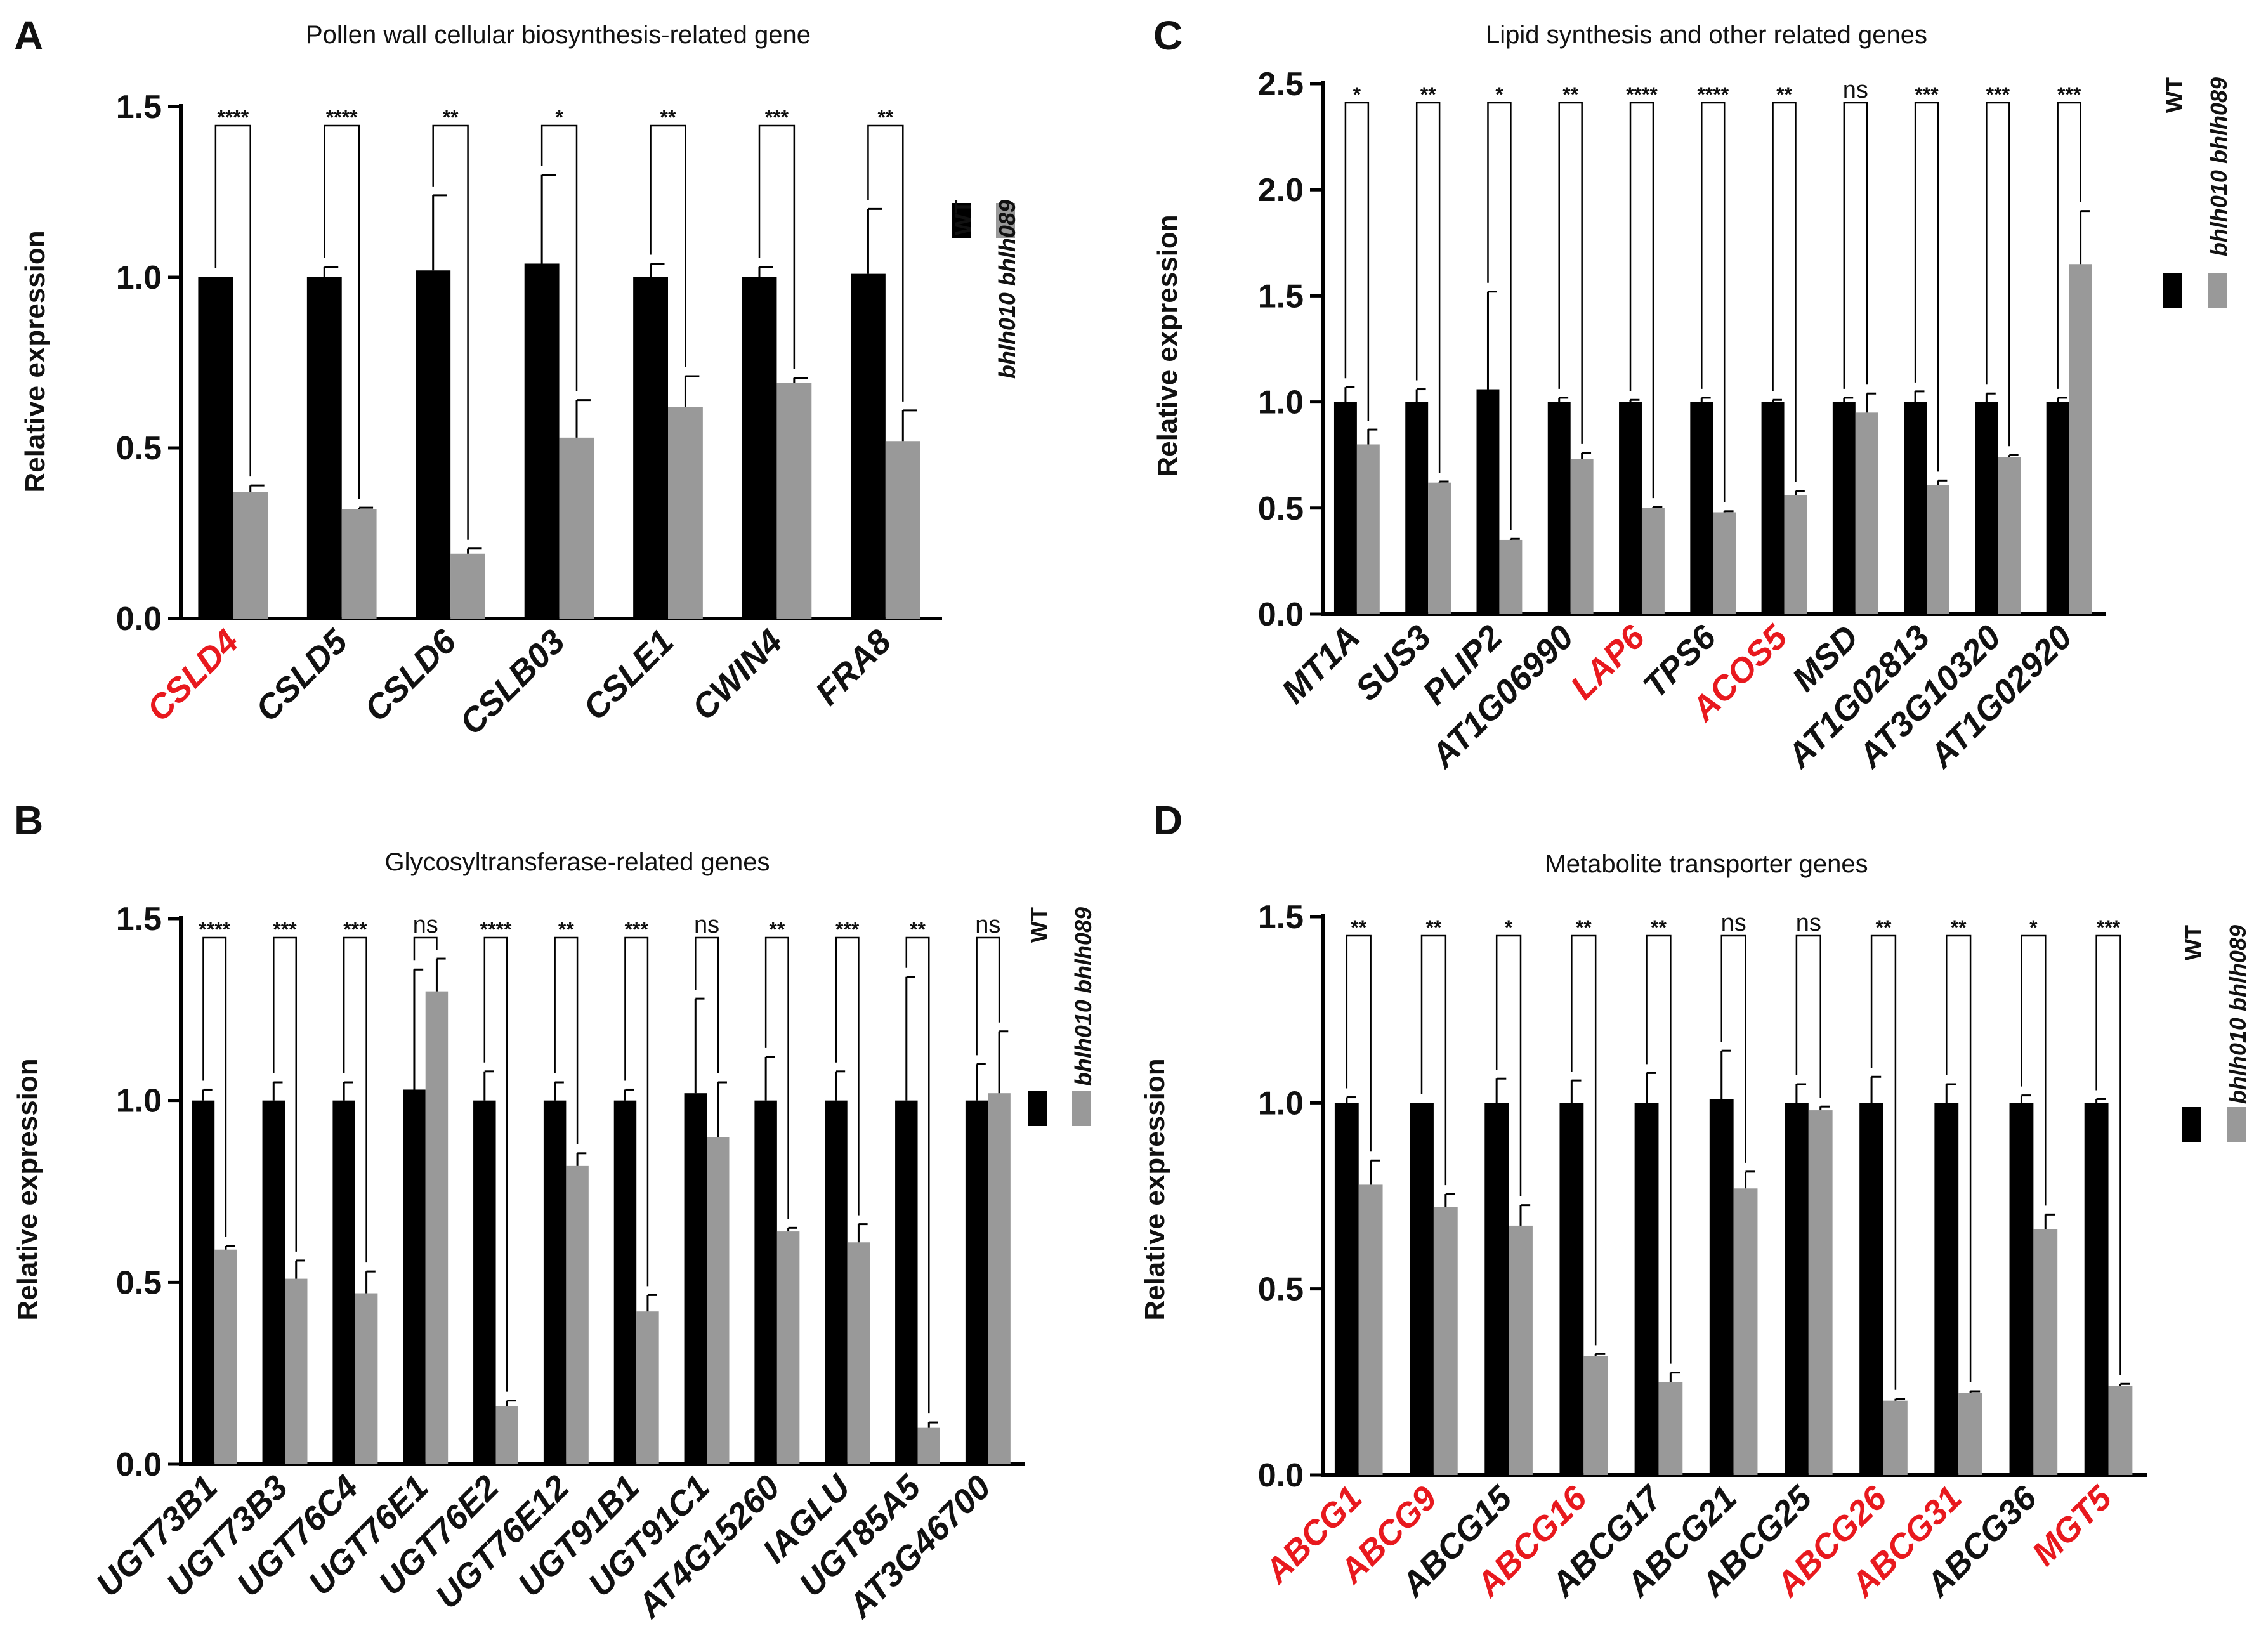 The width and height of the screenshot is (2247, 1652). Describe the element at coordinates (1167, 820) in the screenshot. I see `panel-letter: D` at that location.